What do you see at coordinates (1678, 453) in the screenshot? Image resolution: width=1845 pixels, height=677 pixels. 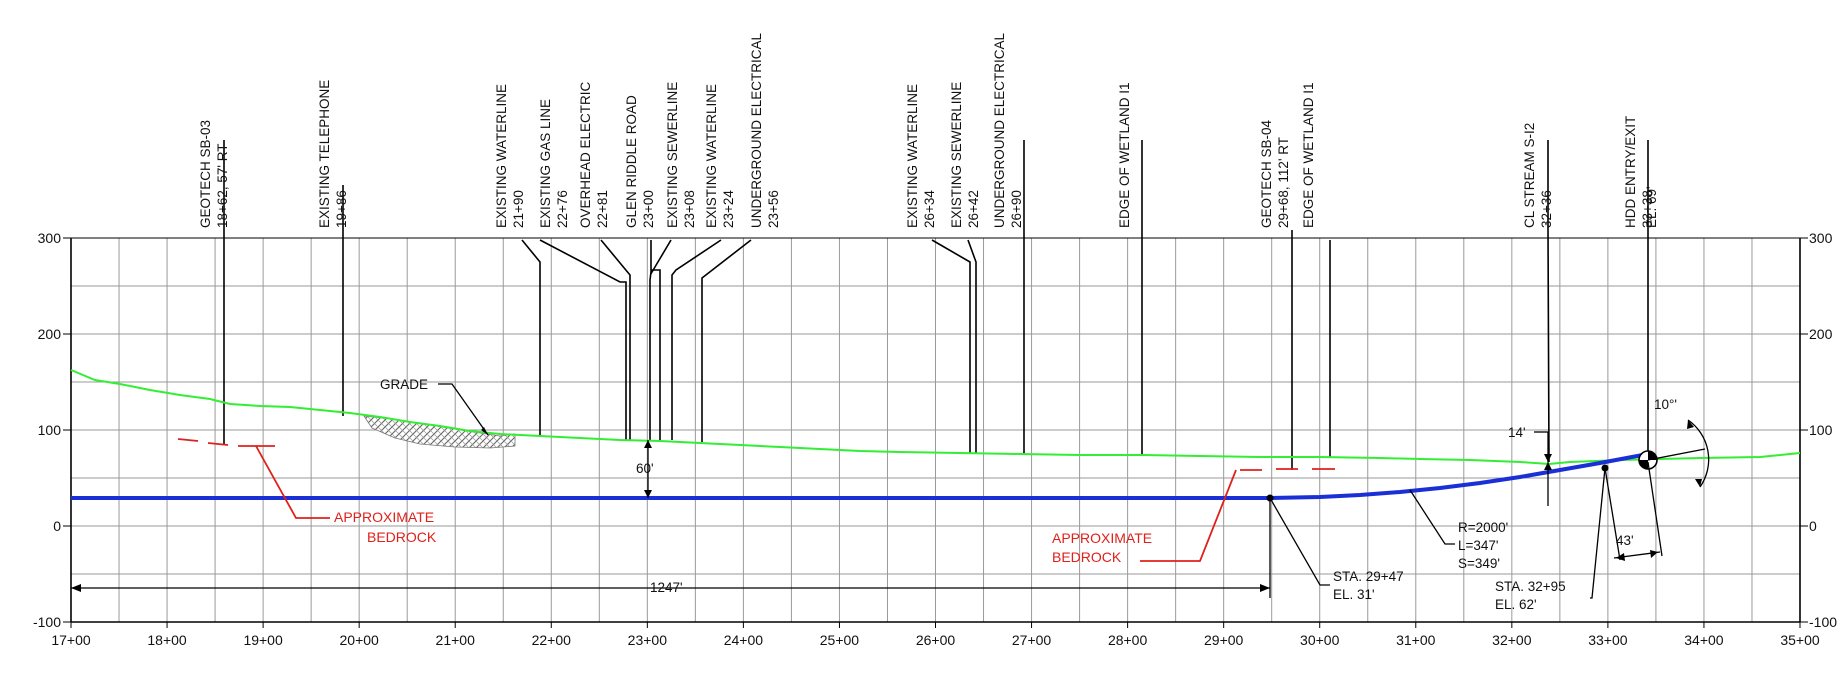 I see `angle-10-entry` at bounding box center [1678, 453].